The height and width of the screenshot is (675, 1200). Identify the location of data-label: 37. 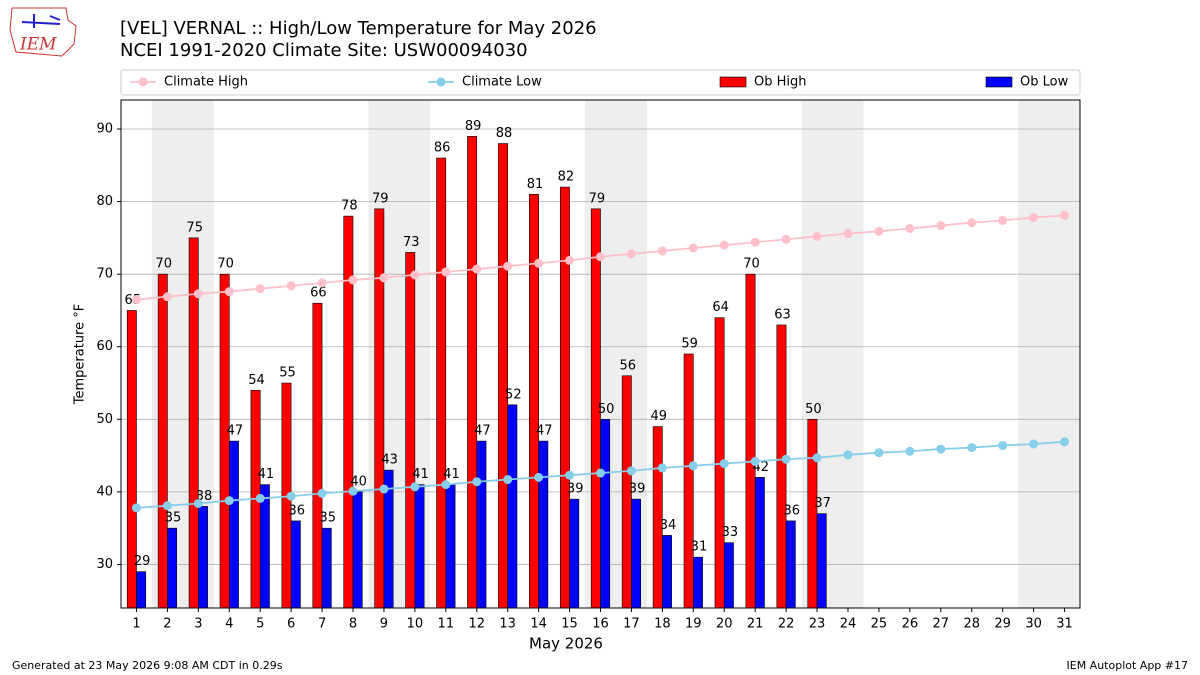
(822, 503).